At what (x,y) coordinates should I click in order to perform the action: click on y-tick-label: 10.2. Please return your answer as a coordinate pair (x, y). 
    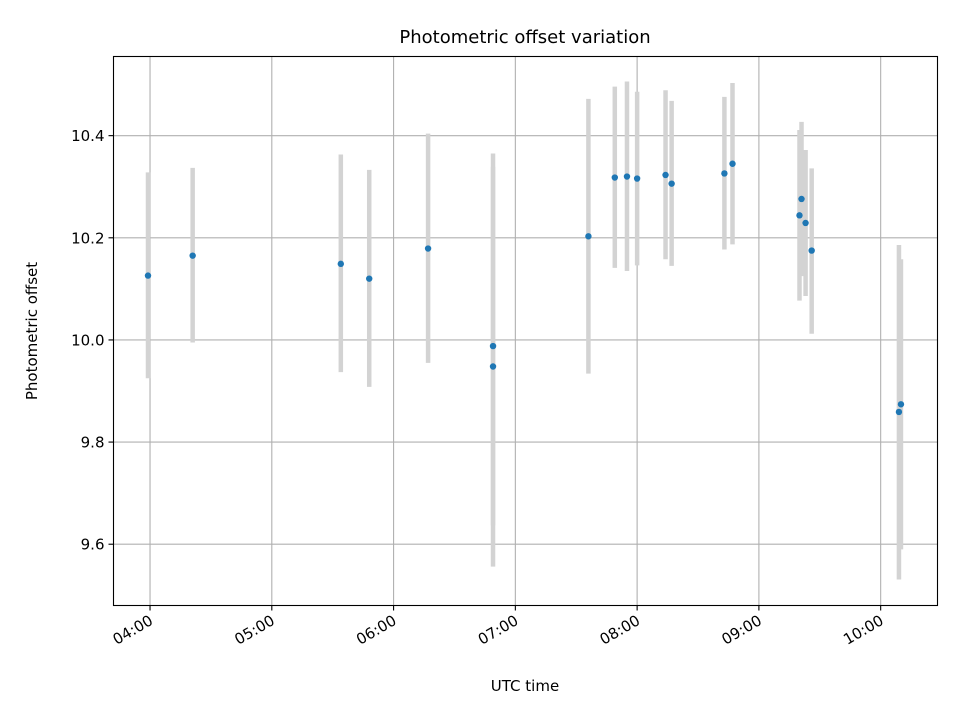
    Looking at the image, I should click on (87, 238).